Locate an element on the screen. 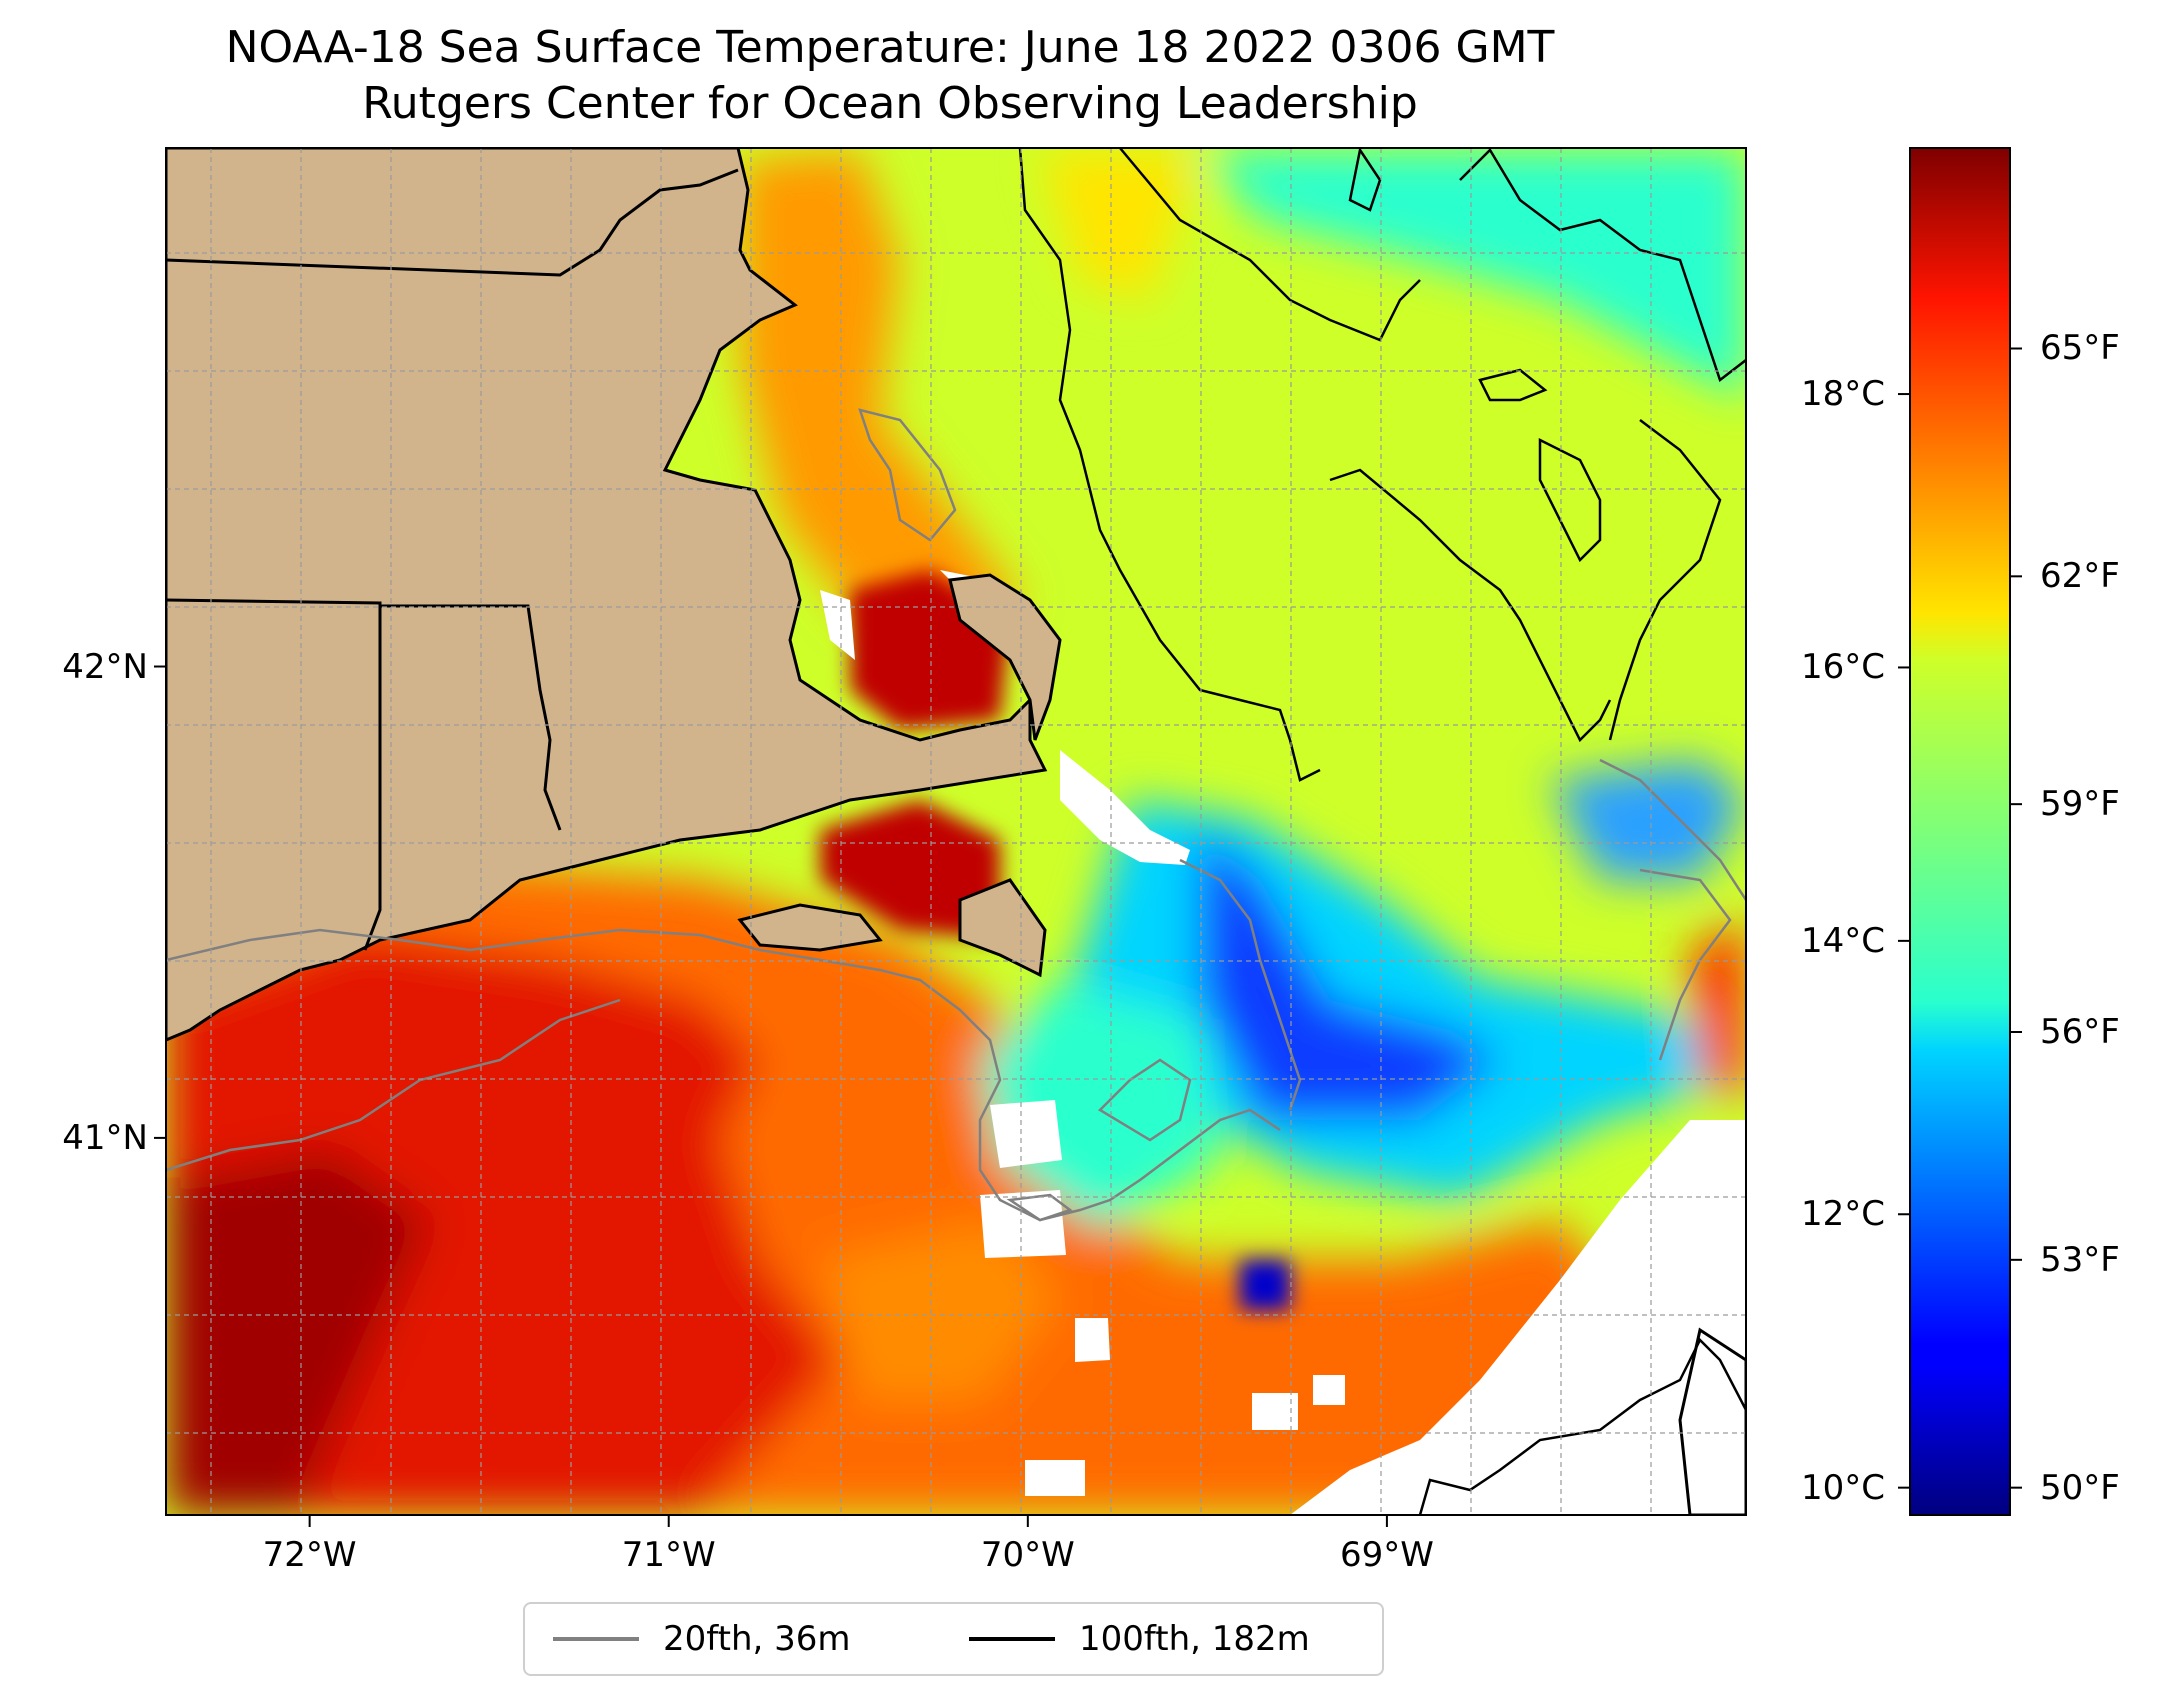 This screenshot has width=2160, height=1704. colorbar-fahrenheit-label: 56°F is located at coordinates (2080, 1031).